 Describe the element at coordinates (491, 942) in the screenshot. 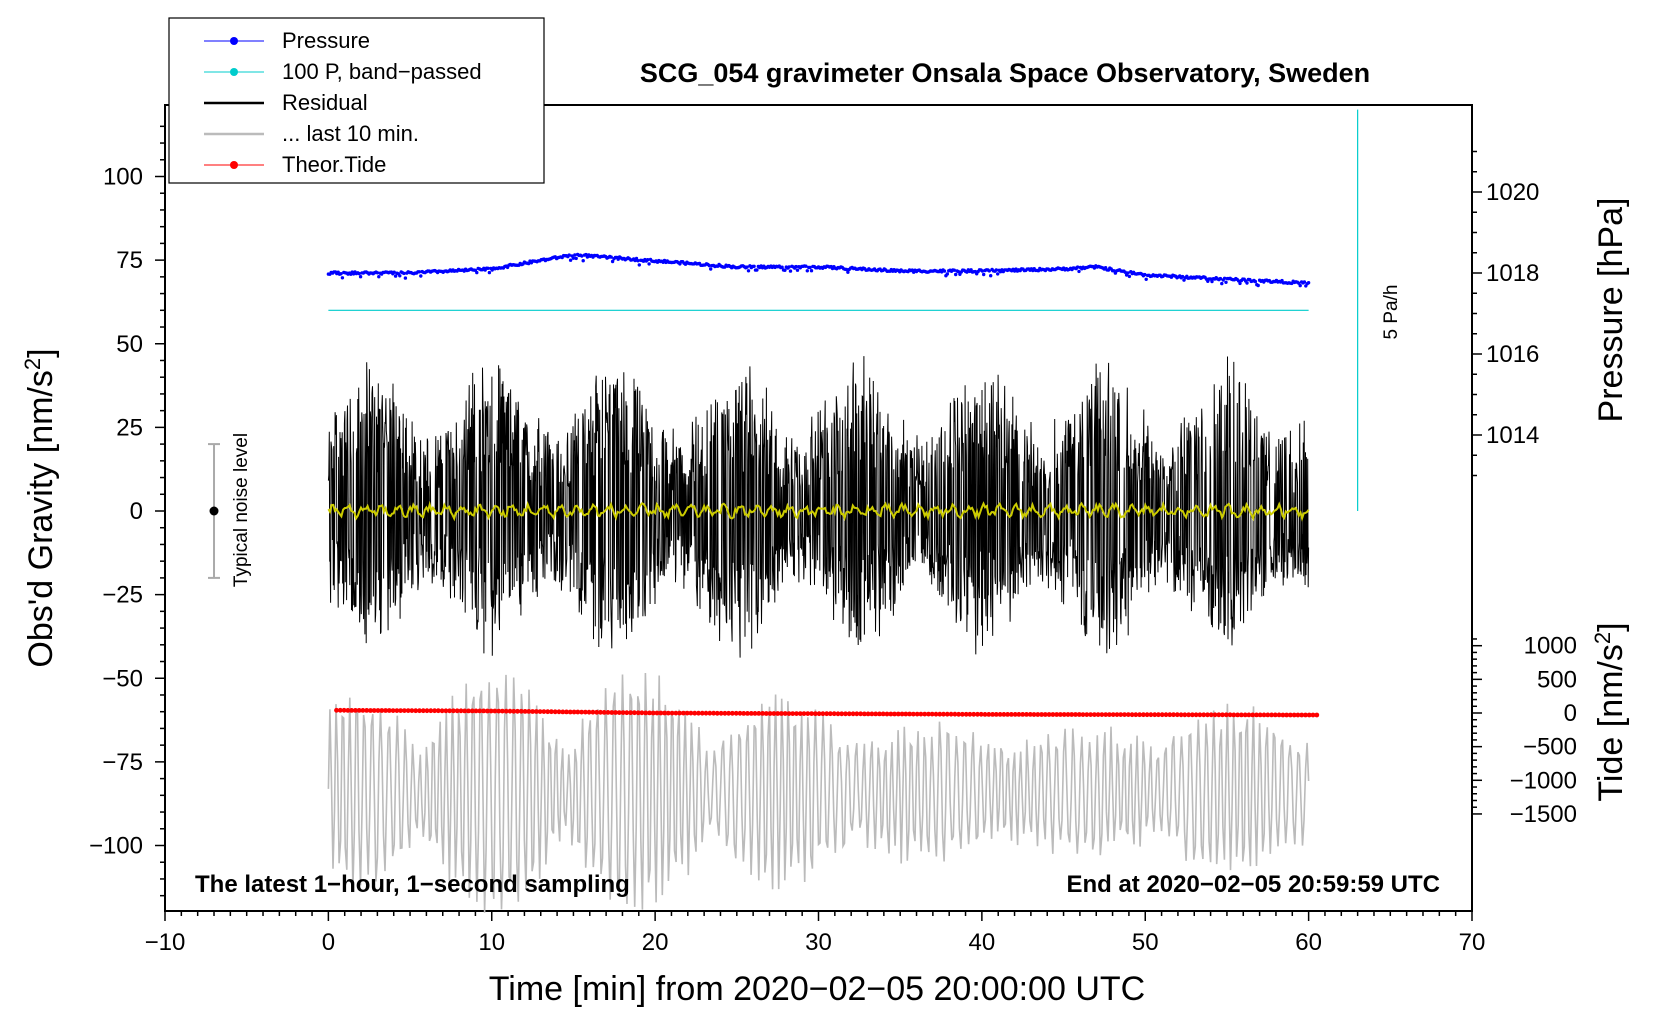

I see `x-tick-label: 10` at that location.